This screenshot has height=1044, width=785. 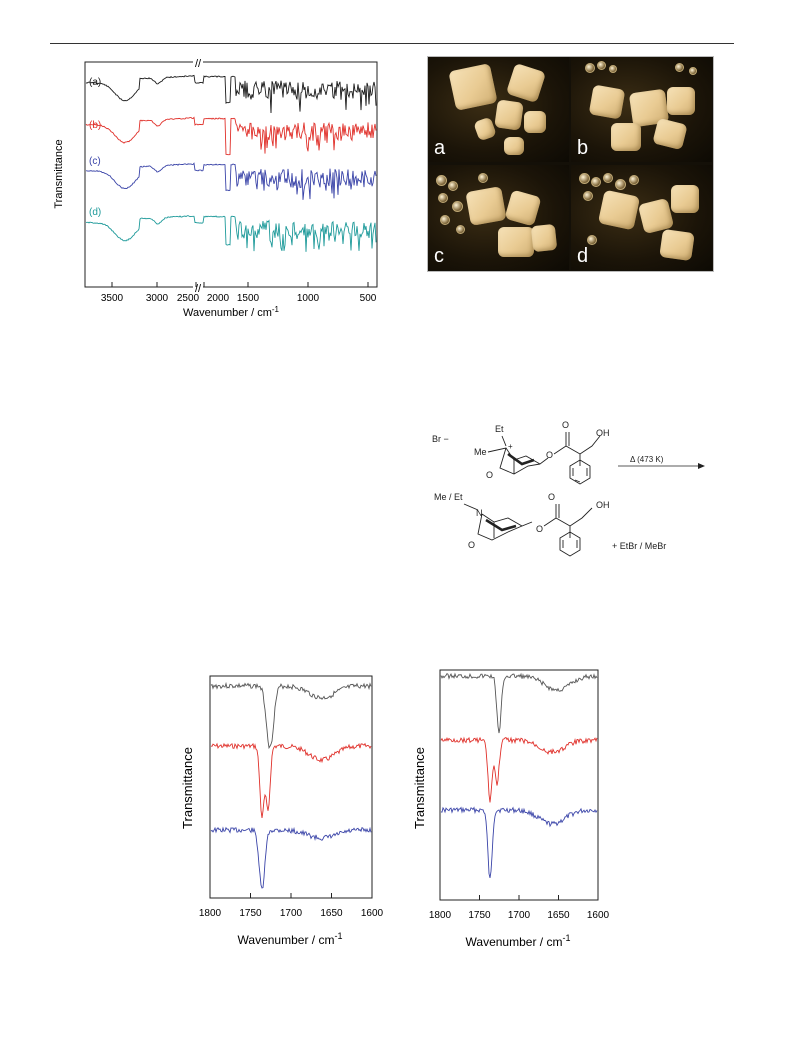 I want to click on panel-label-c: c, so click(x=439, y=256).